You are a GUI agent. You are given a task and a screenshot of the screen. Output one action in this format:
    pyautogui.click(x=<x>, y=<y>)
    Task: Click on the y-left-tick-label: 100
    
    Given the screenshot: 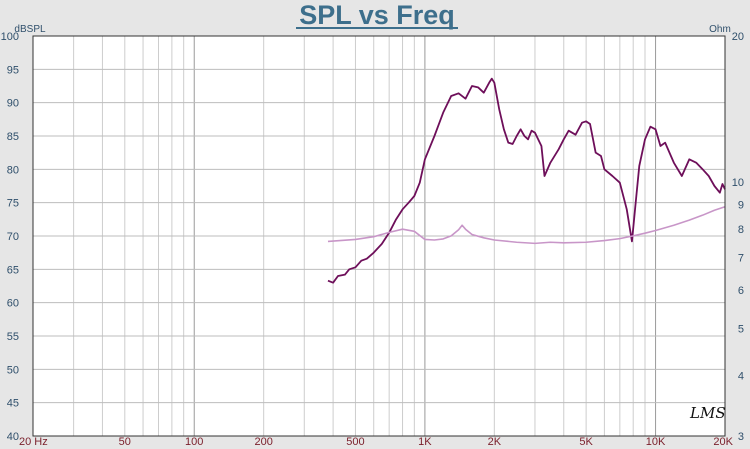 What is the action you would take?
    pyautogui.click(x=10, y=37)
    